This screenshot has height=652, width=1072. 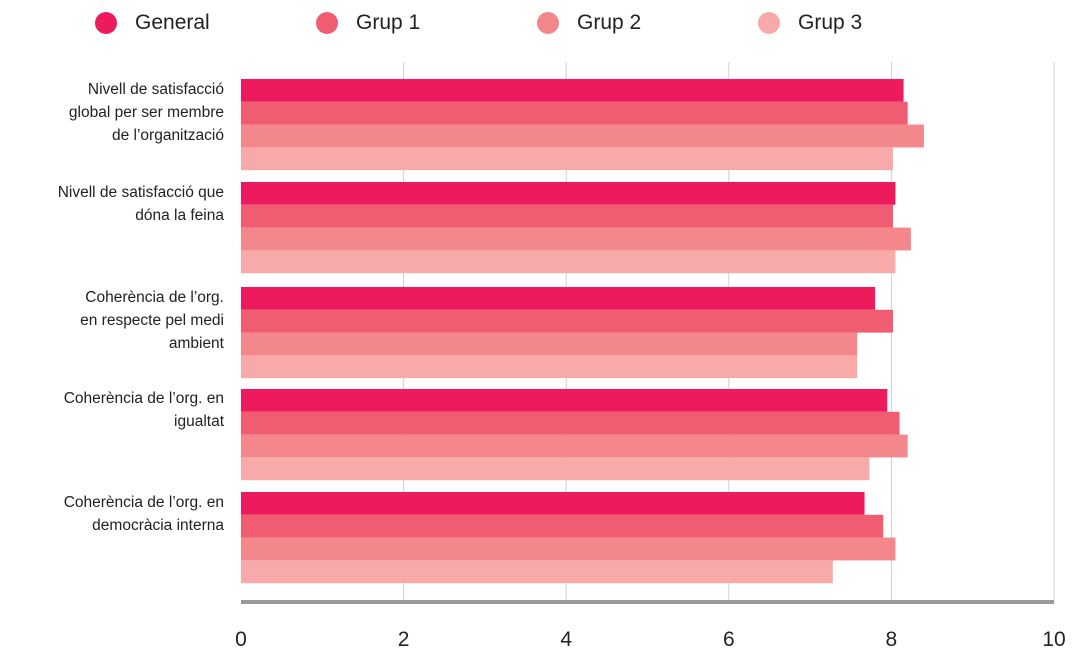 I want to click on bar-grup-2-cat4, so click(x=574, y=446).